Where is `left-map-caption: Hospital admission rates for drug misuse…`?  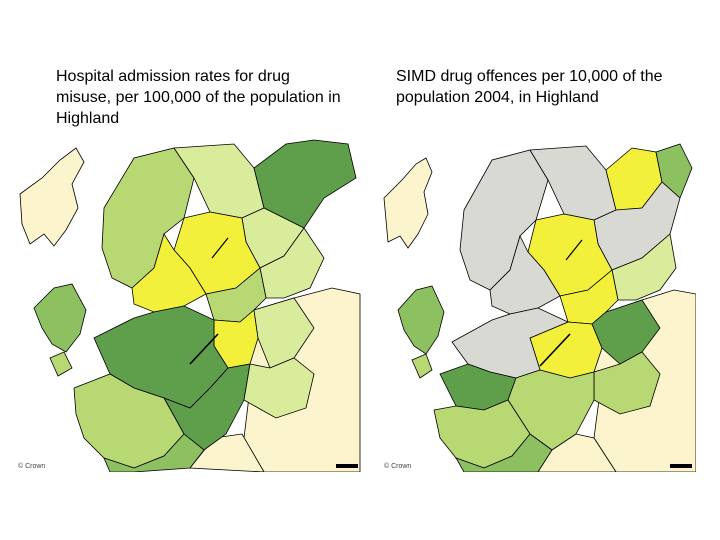 left-map-caption: Hospital admission rates for drug misuse… is located at coordinates (198, 97).